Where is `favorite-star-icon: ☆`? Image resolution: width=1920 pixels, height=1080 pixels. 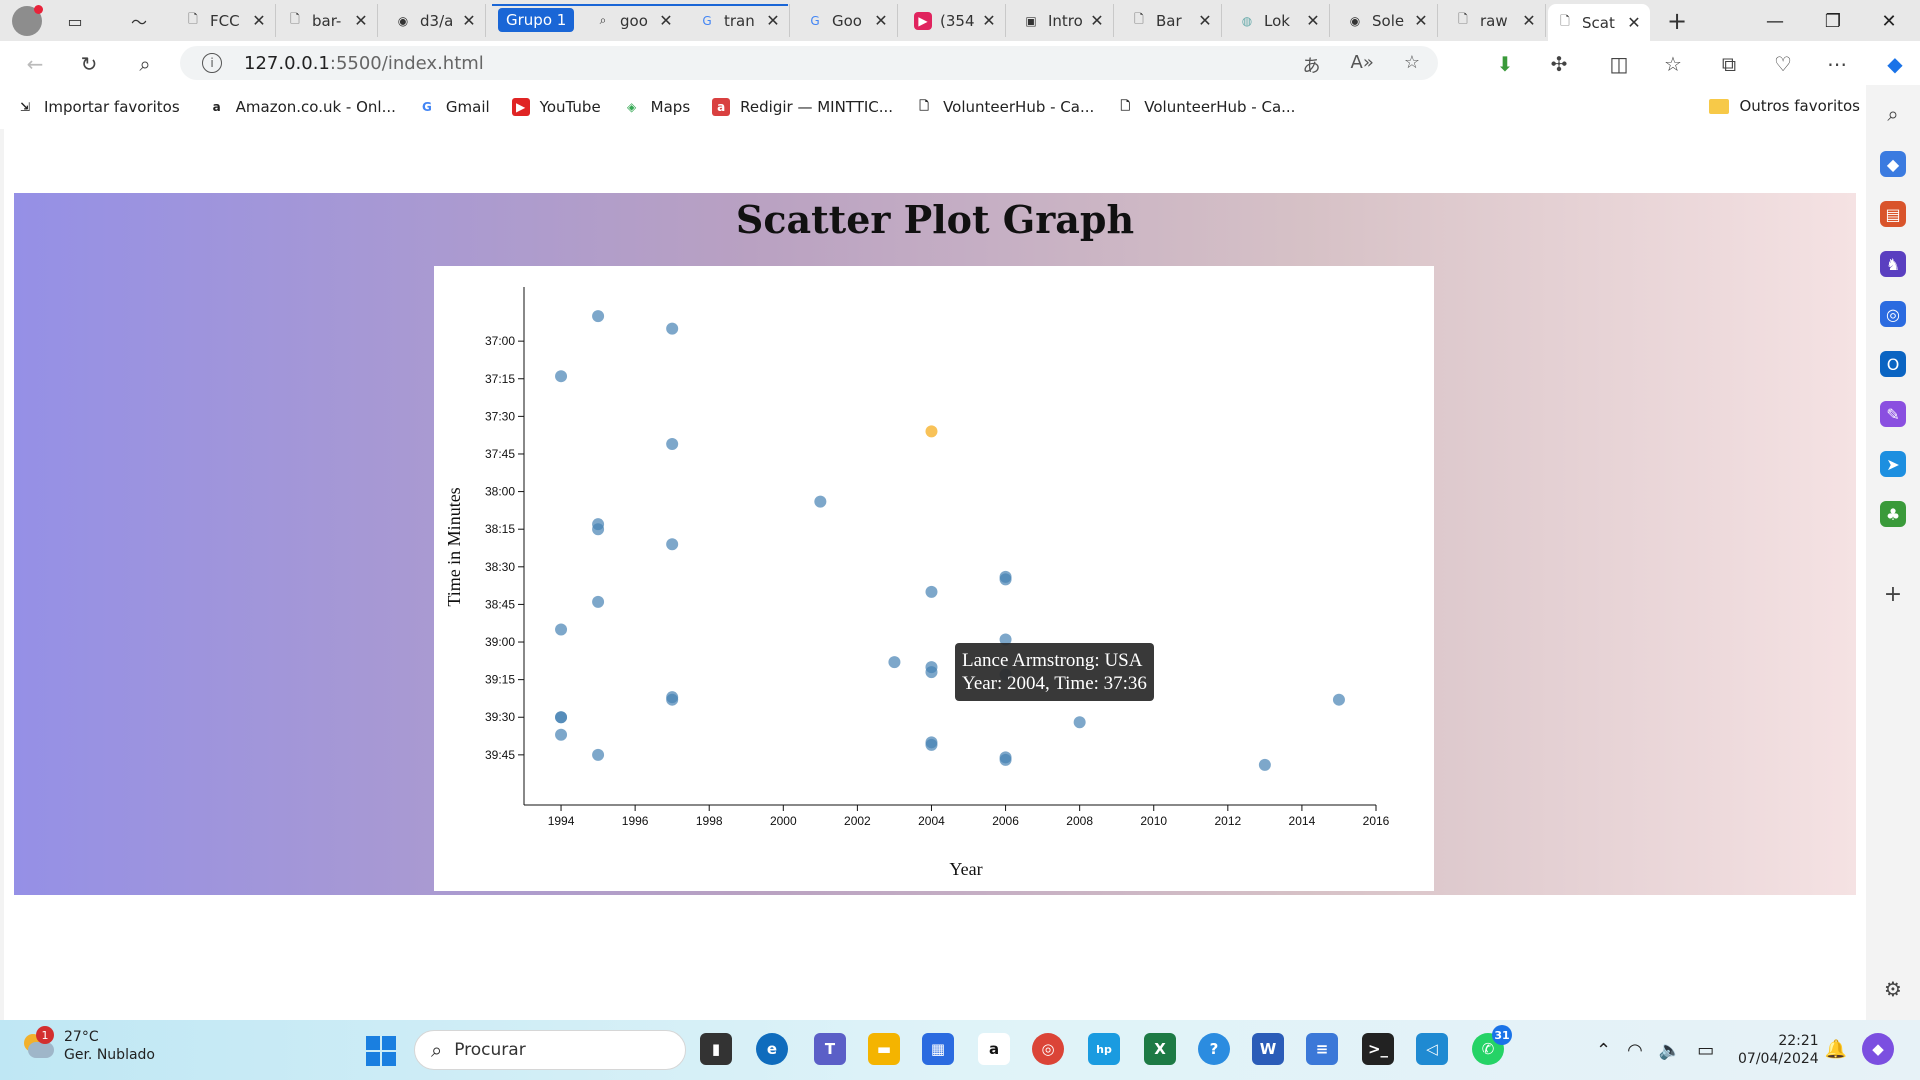
favorite-star-icon: ☆ is located at coordinates (1411, 62).